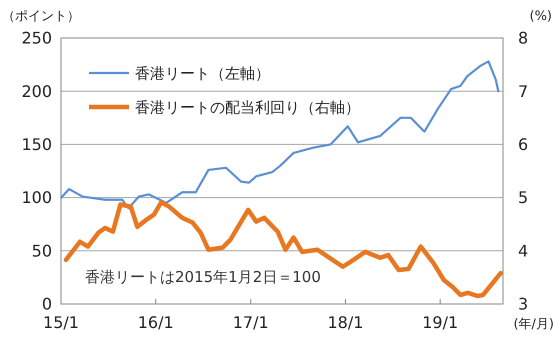 This screenshot has height=344, width=558. I want to click on y-tick-label: 50, so click(42, 250).